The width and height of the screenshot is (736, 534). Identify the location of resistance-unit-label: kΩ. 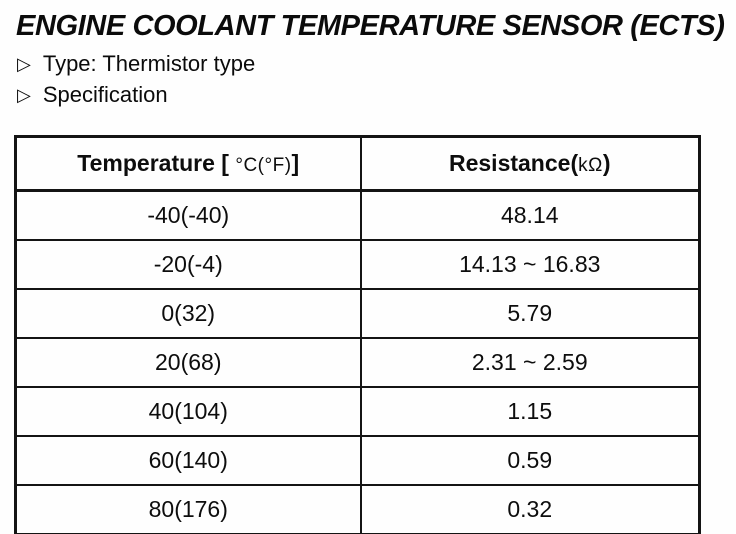
(590, 165).